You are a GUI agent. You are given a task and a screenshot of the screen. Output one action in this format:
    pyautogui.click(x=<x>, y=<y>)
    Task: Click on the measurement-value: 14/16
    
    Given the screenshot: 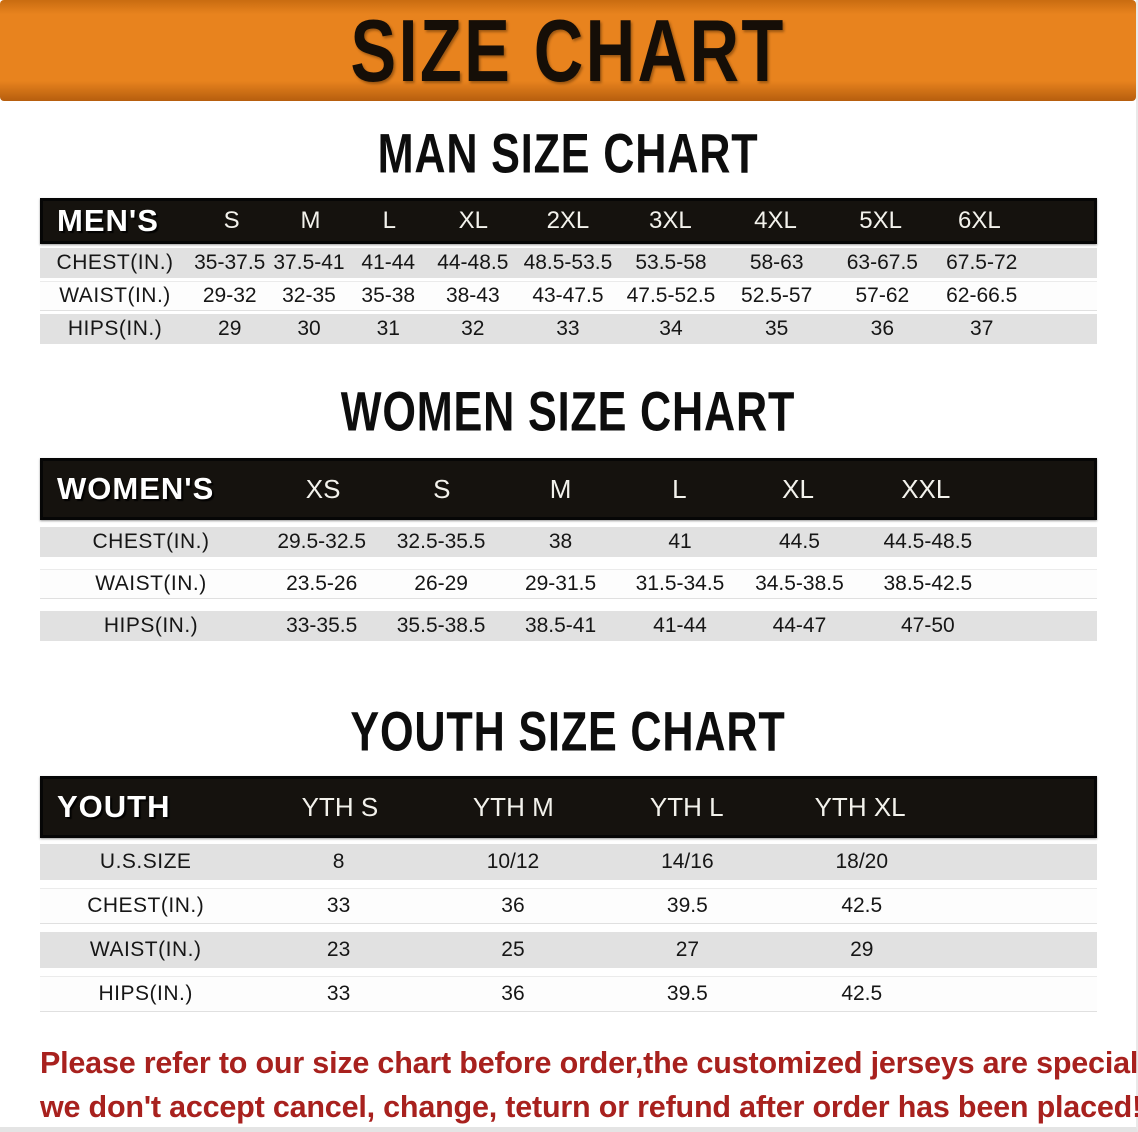 What is the action you would take?
    pyautogui.click(x=687, y=861)
    